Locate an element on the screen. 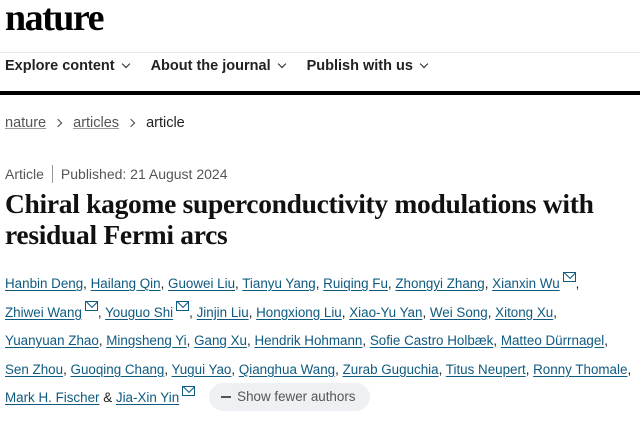 The image size is (640, 427). nature-logo: nature is located at coordinates (54, 19).